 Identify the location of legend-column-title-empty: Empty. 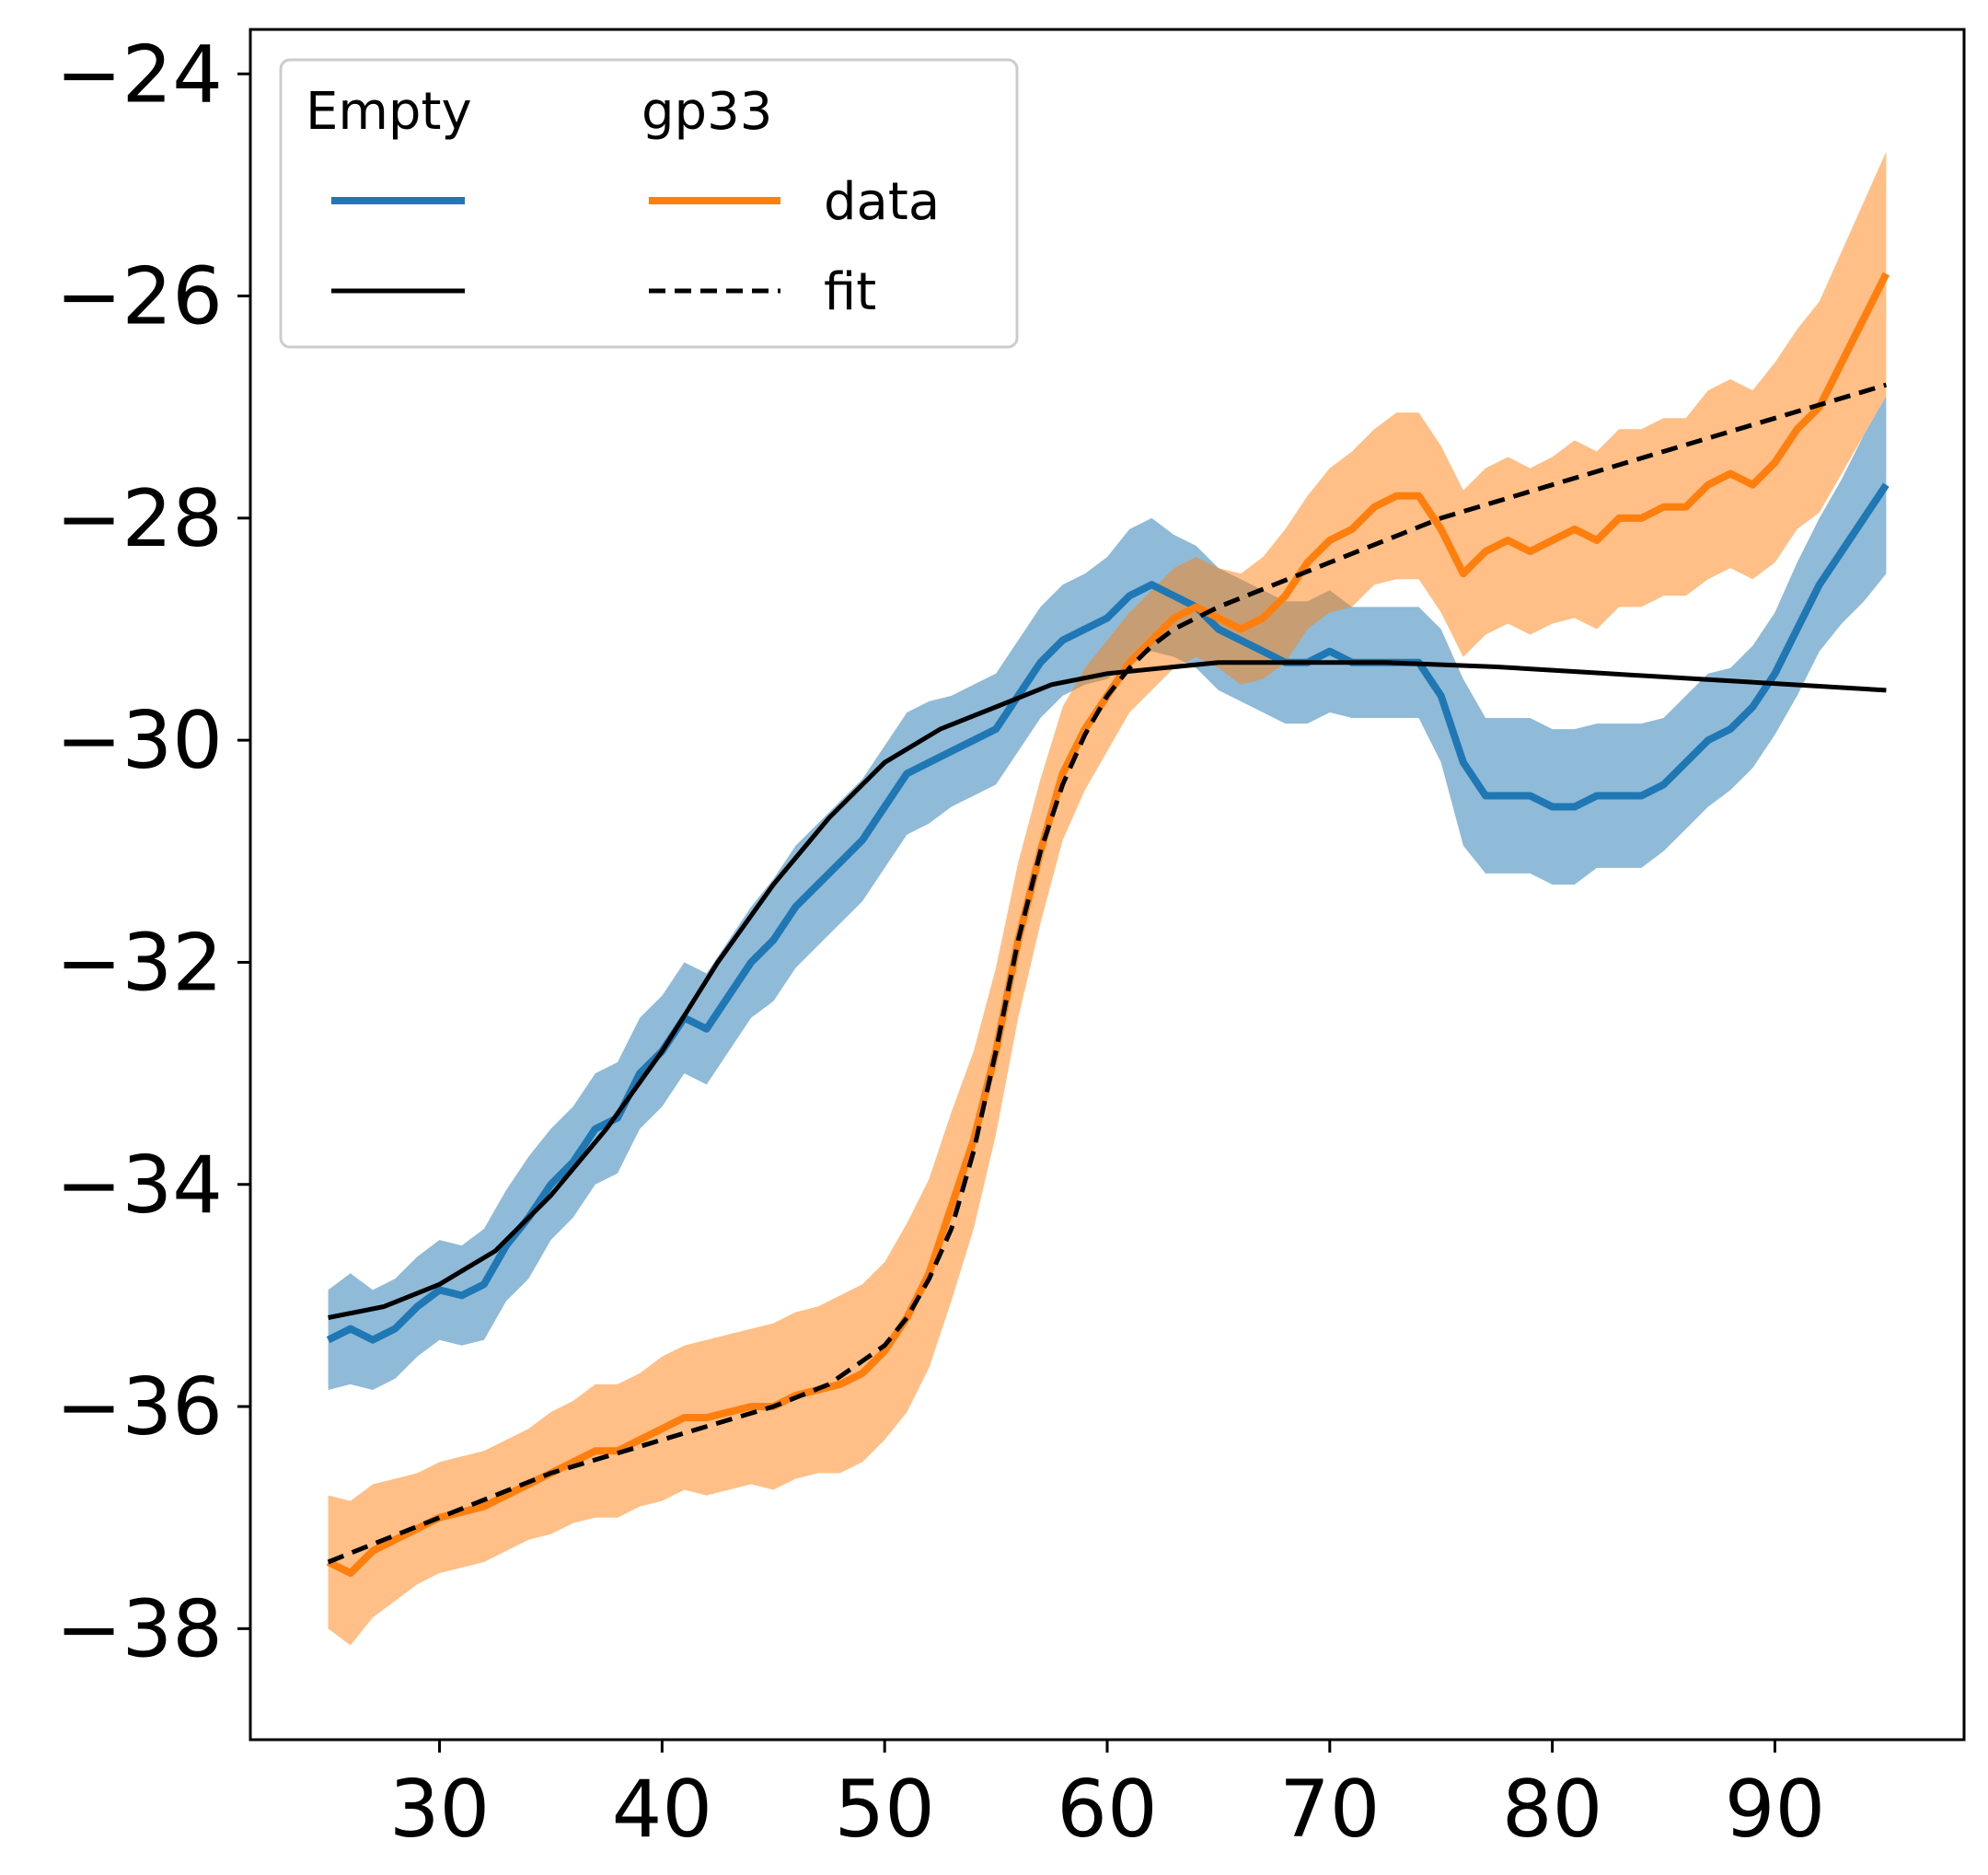
(389, 112).